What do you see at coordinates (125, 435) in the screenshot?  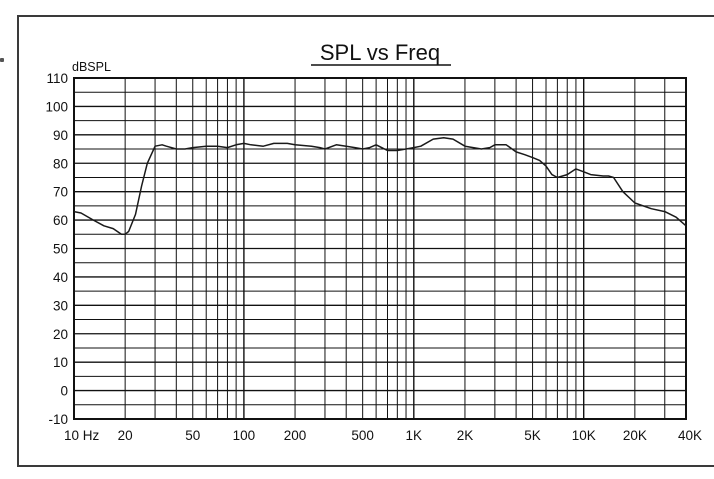 I see `x-tick-label: 20` at bounding box center [125, 435].